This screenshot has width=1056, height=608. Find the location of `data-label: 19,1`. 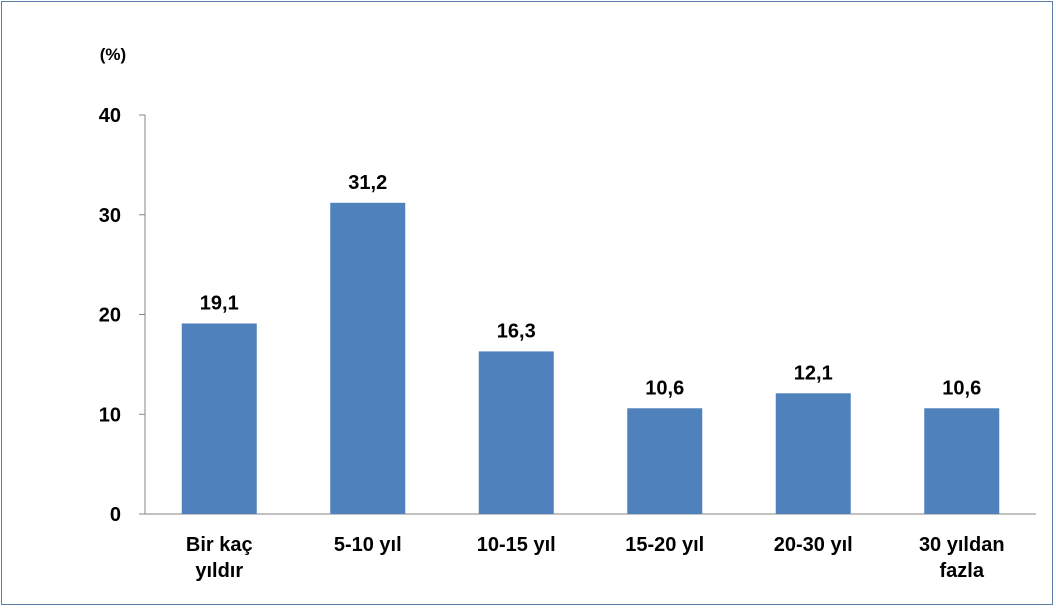

data-label: 19,1 is located at coordinates (219, 303).